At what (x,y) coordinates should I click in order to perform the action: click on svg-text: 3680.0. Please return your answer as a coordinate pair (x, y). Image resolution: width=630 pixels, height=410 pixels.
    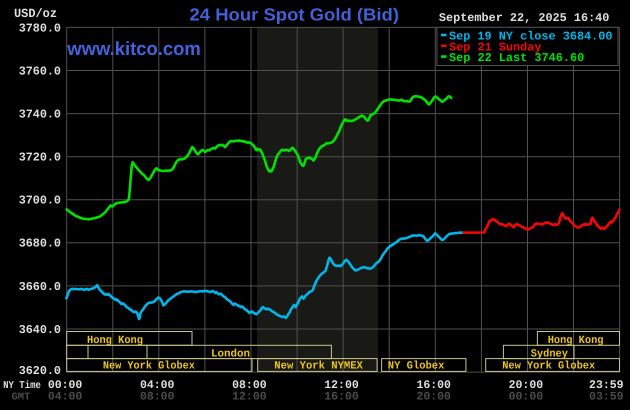
    Looking at the image, I should click on (40, 244).